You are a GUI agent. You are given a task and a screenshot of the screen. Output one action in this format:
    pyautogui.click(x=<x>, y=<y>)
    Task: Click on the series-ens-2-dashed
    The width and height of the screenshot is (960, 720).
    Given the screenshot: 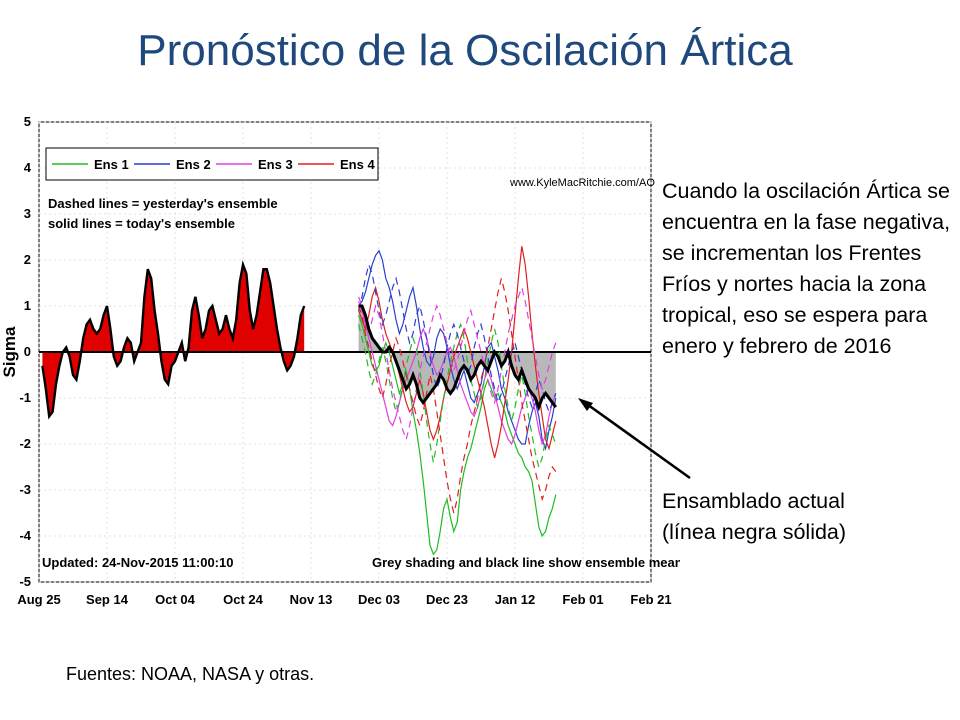 What is the action you would take?
    pyautogui.click(x=457, y=338)
    